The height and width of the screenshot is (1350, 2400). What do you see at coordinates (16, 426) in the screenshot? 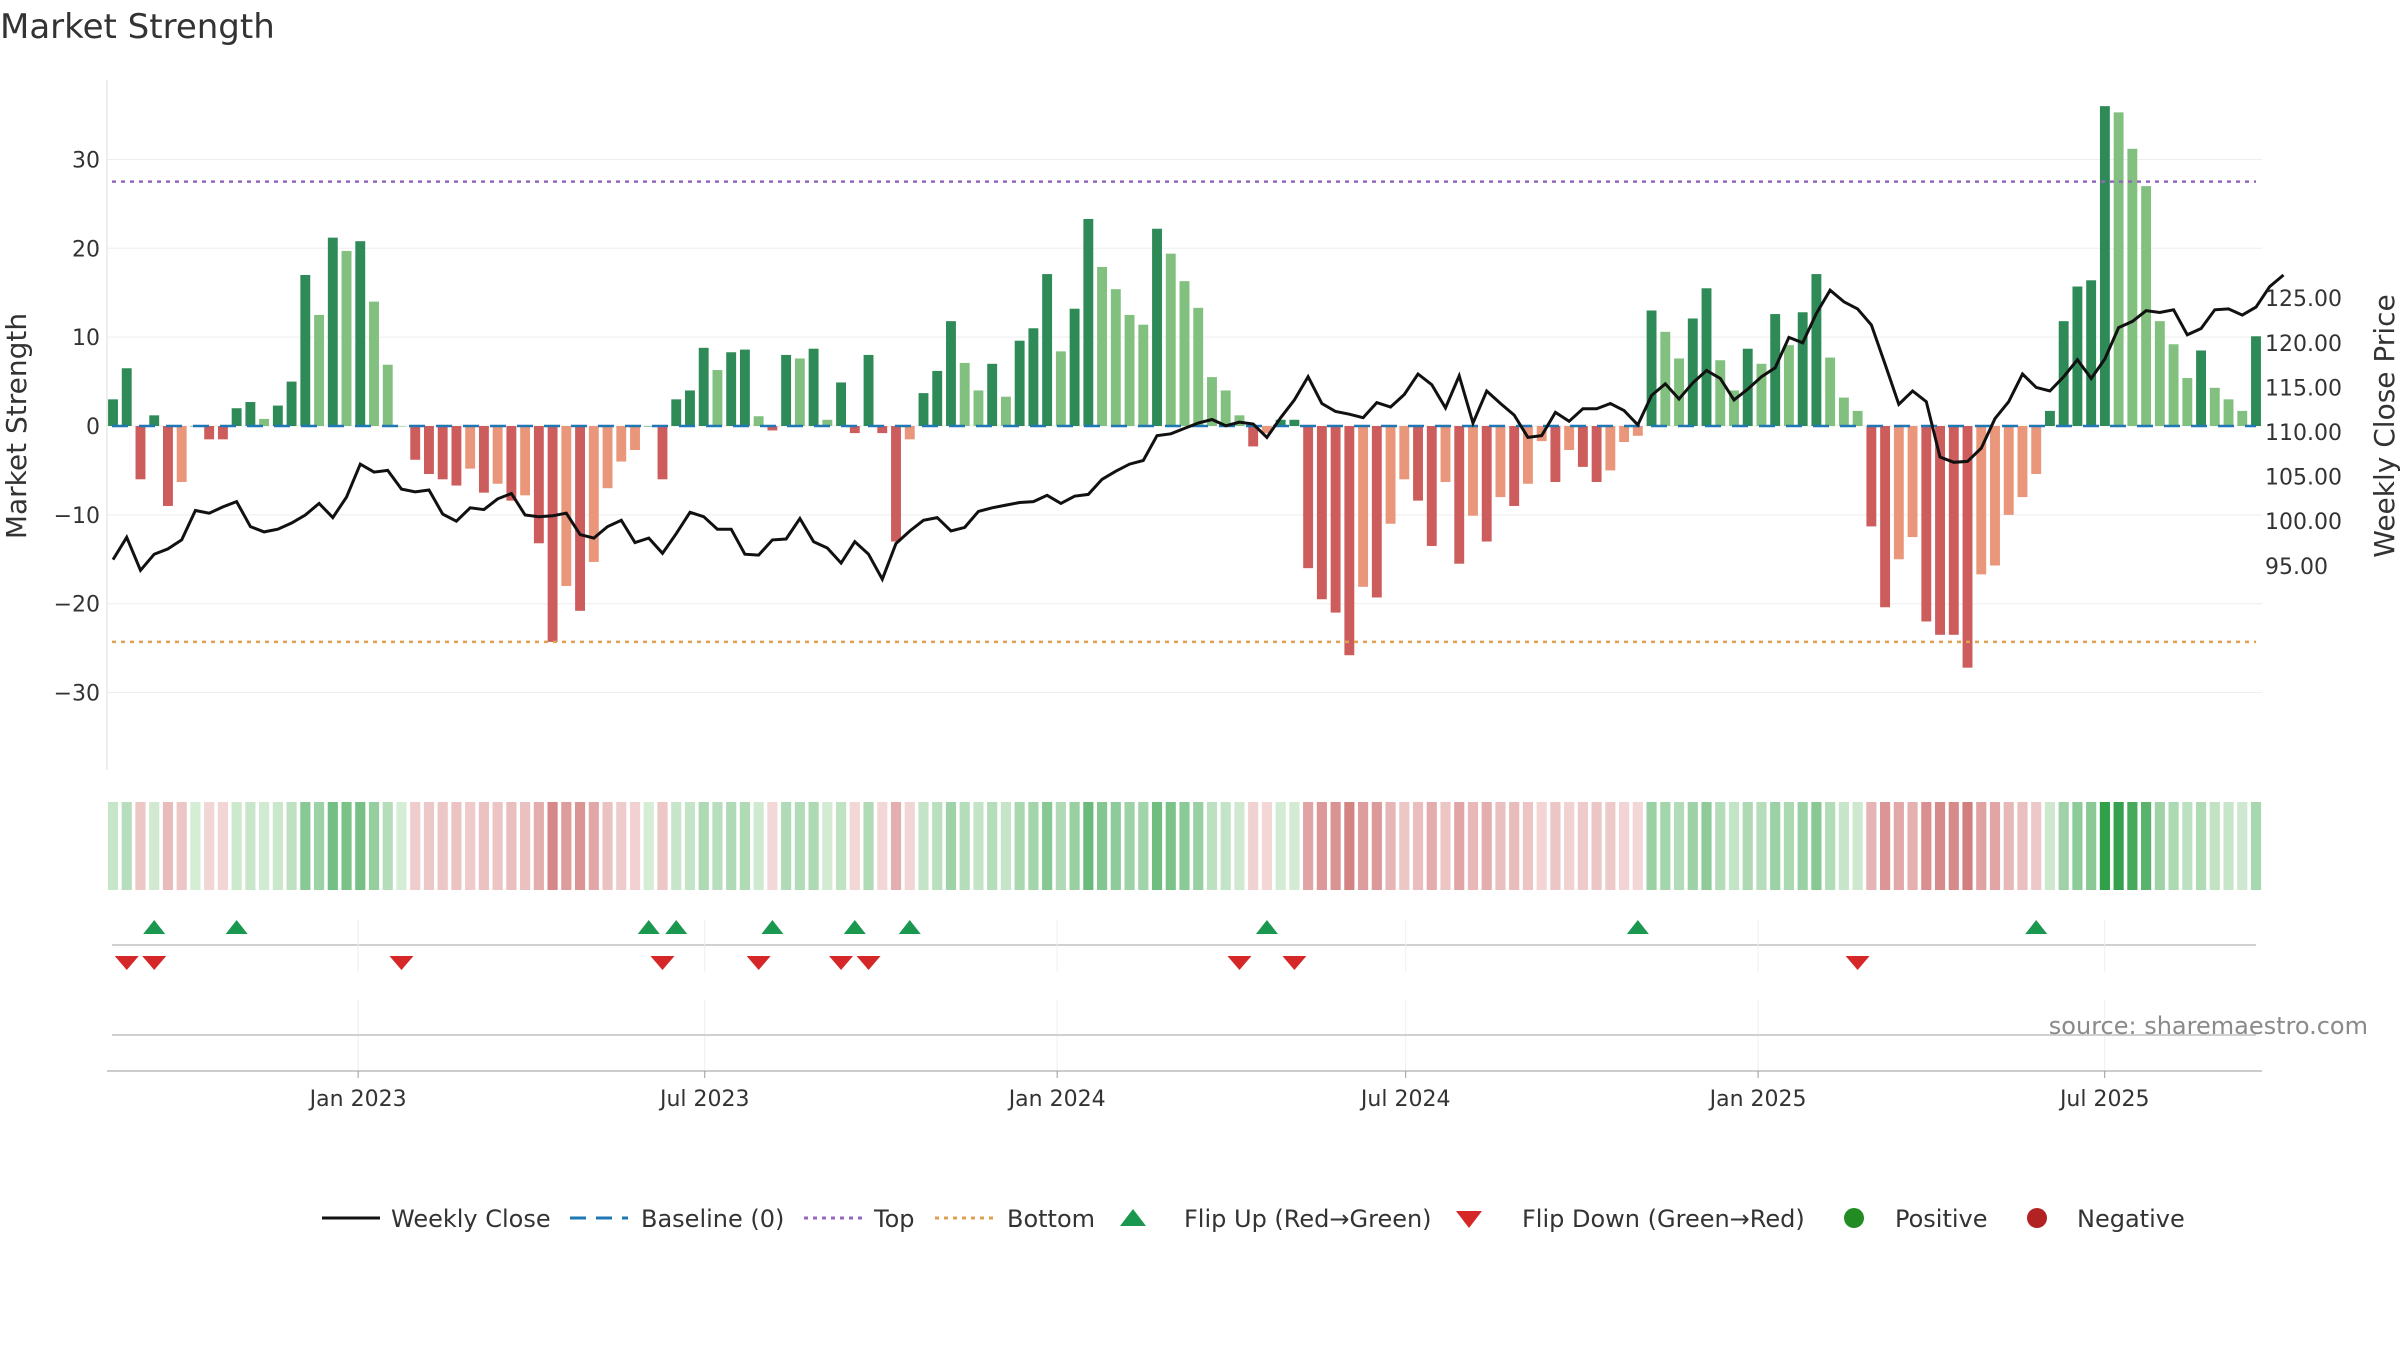
I see `left-axis-title: Market Strength` at bounding box center [16, 426].